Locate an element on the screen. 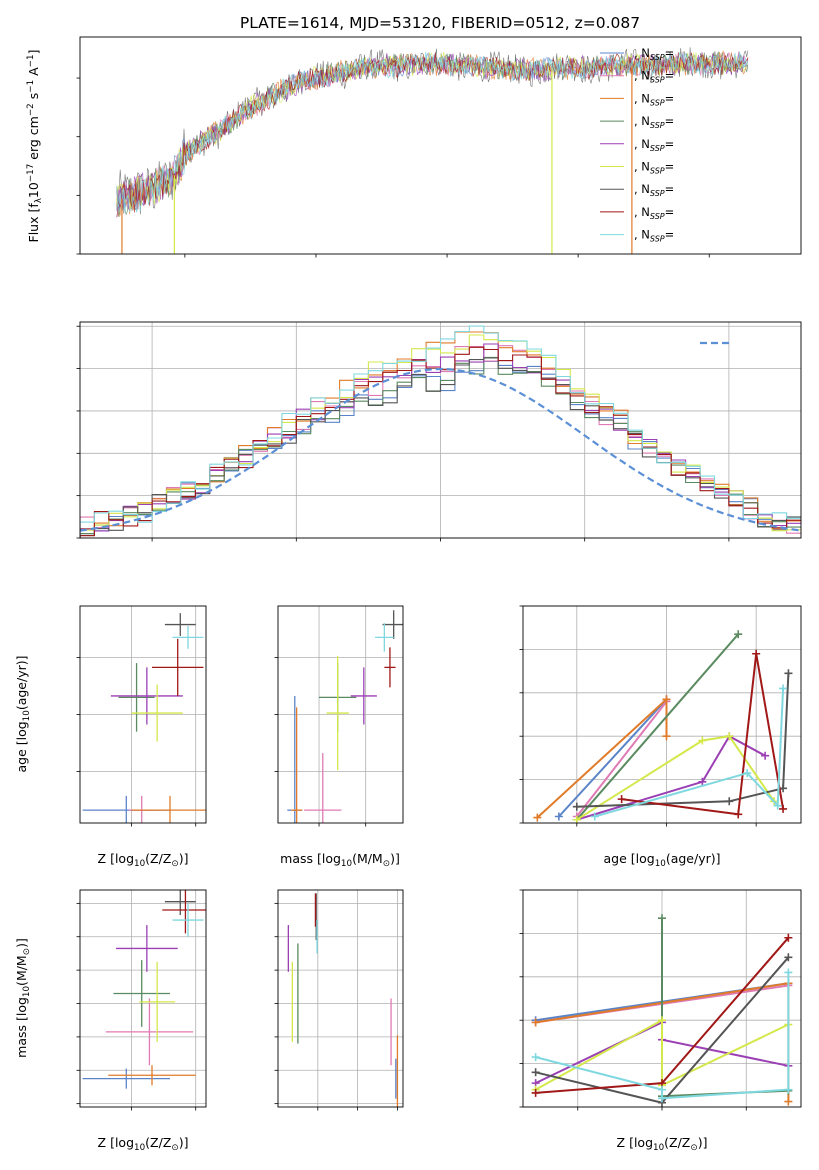 The width and height of the screenshot is (819, 1170). legend-label-chabrier-miles: , NSSP= is located at coordinates (654, 54).